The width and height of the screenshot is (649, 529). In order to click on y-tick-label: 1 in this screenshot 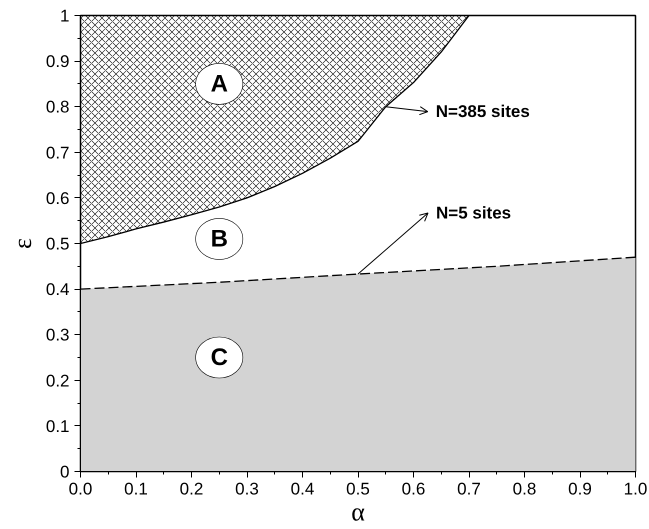, I will do `click(65, 16)`.